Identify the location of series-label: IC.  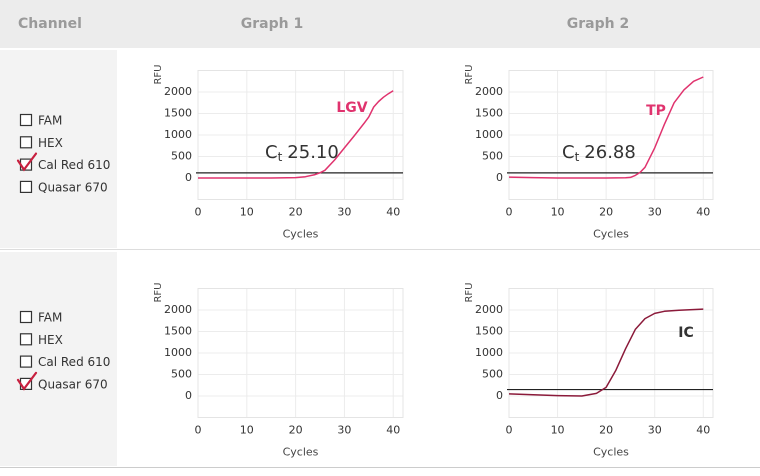
(685, 333).